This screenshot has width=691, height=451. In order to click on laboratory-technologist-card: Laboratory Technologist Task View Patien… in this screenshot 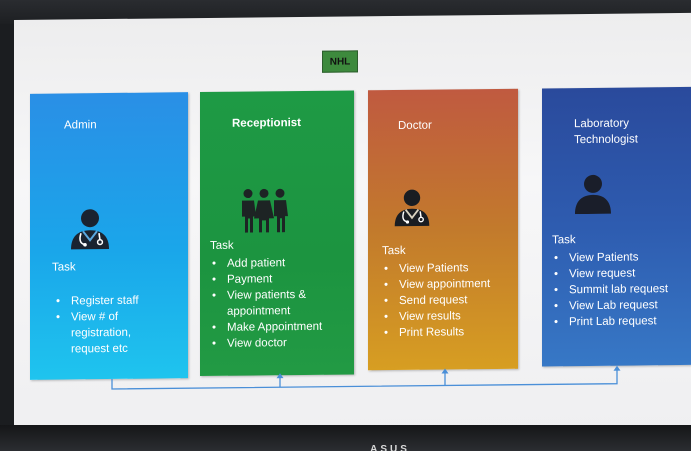, I will do `click(616, 226)`.